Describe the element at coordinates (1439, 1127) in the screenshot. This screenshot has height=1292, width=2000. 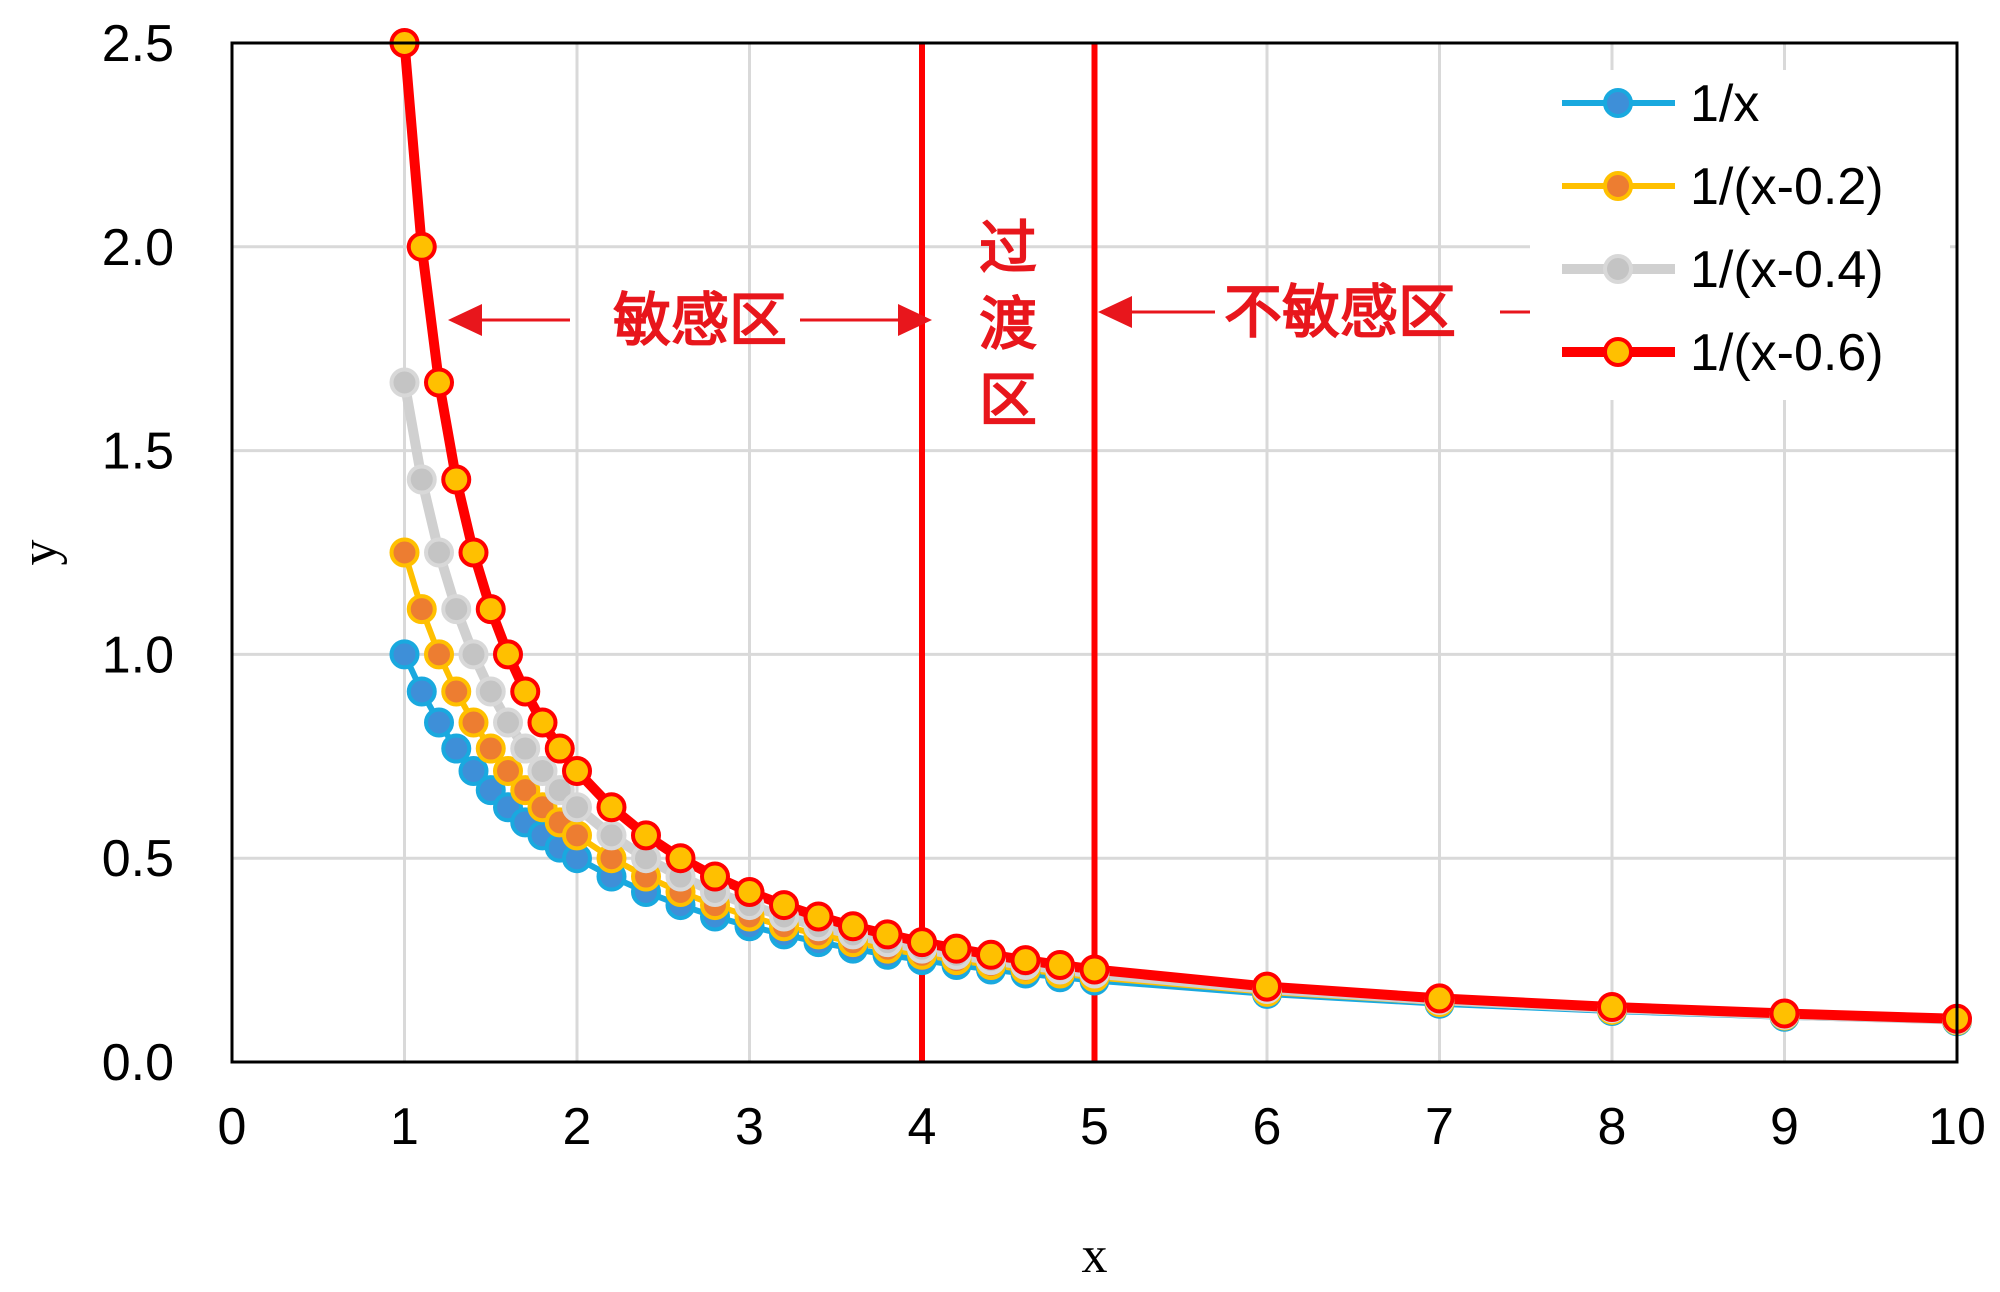
I see `x-tick-label: 7` at that location.